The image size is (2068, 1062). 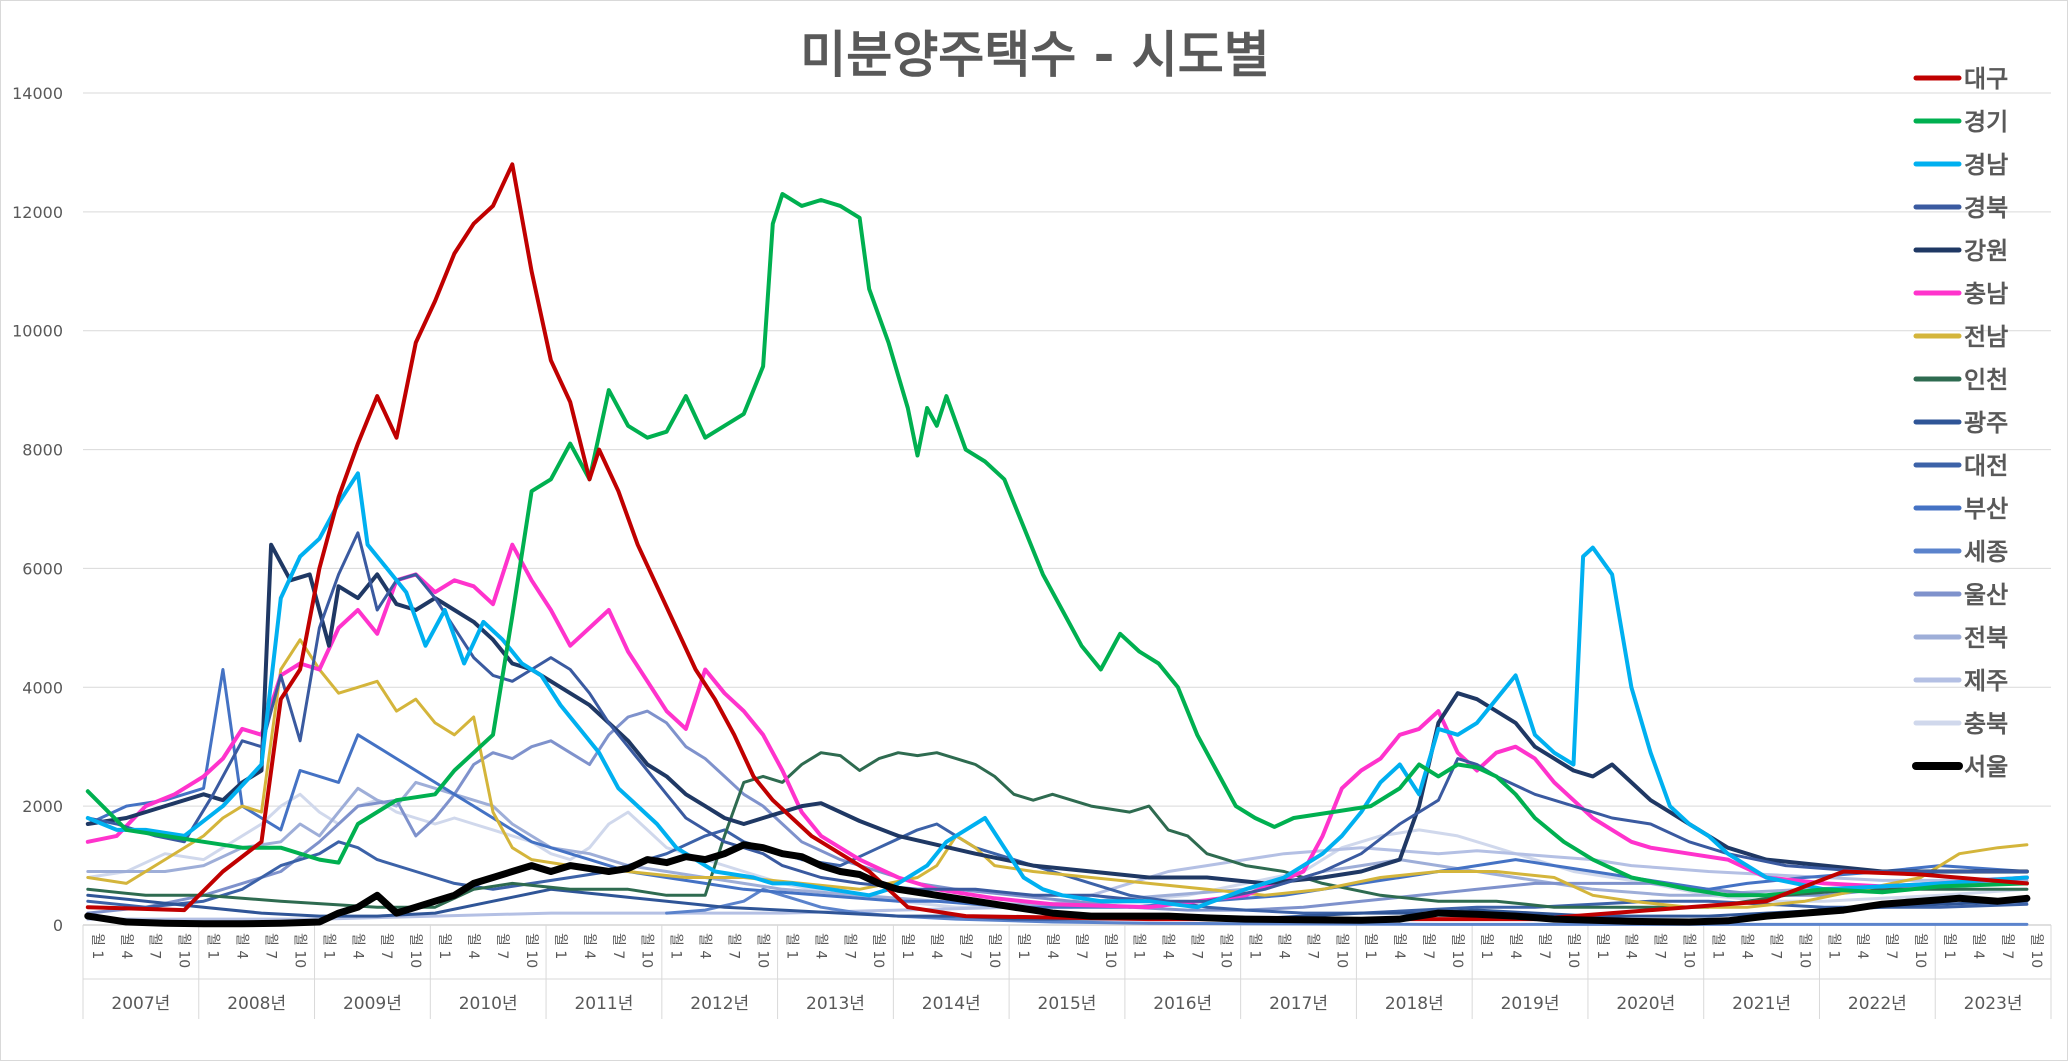 I want to click on year-label: 2015년, so click(x=1067, y=1004).